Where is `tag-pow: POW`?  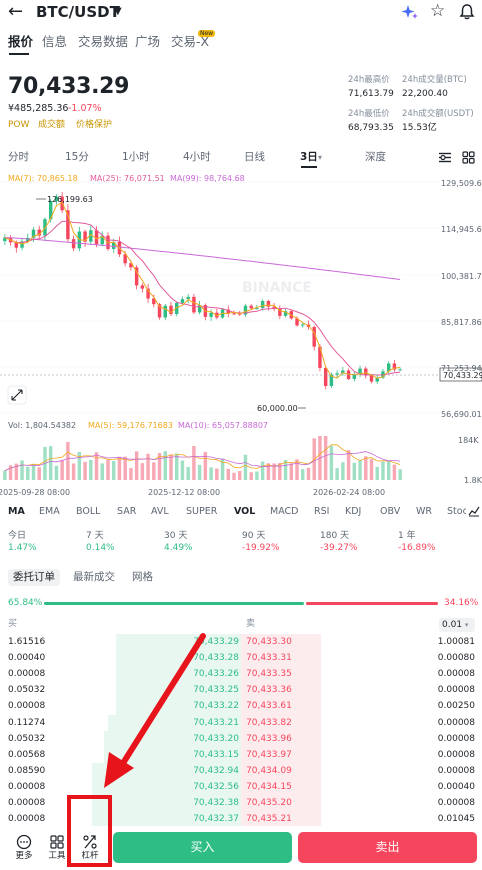 tag-pow: POW is located at coordinates (19, 125).